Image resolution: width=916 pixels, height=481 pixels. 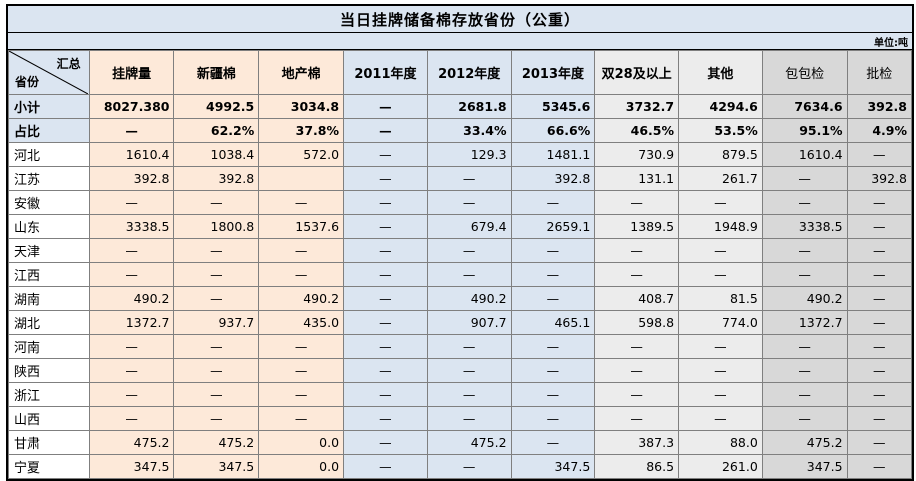 What do you see at coordinates (469, 226) in the screenshot?
I see `table-cell: 679.4` at bounding box center [469, 226].